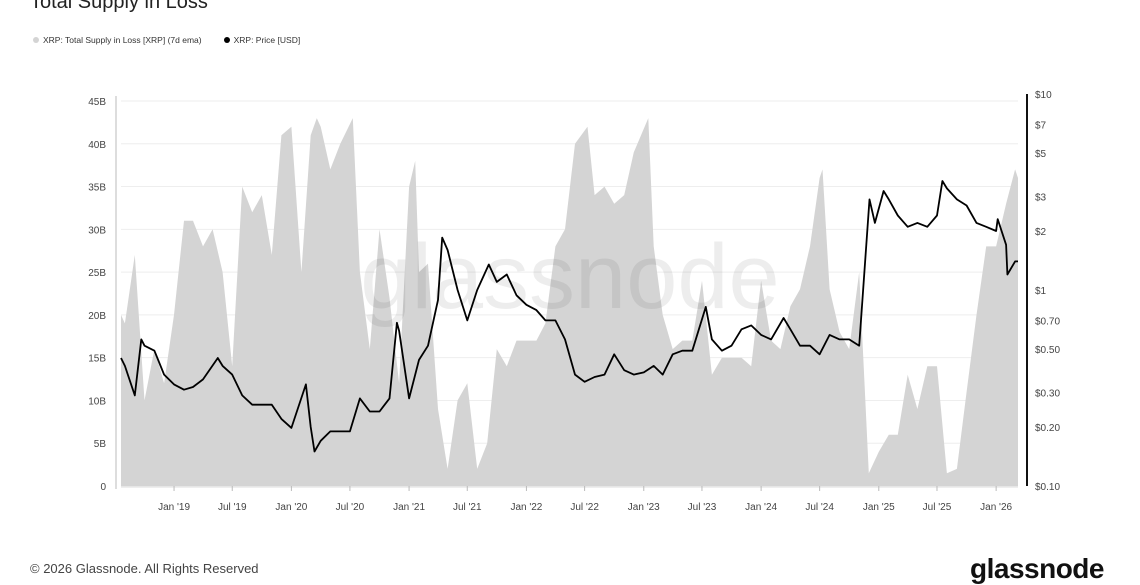  Describe the element at coordinates (819, 507) in the screenshot. I see `x-tick-label: Jul '24` at that location.